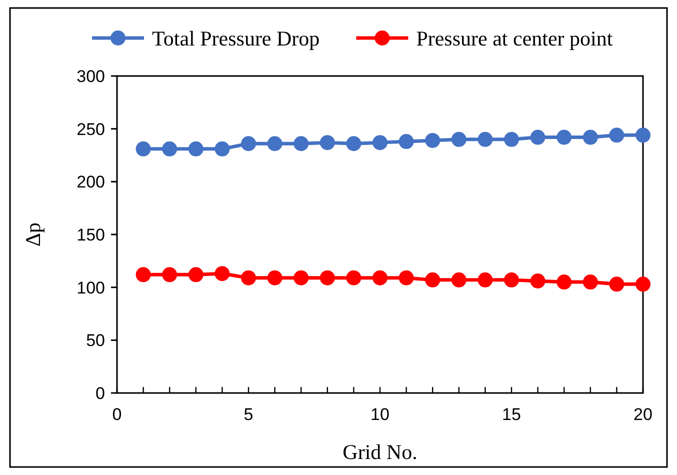 Image resolution: width=677 pixels, height=475 pixels. I want to click on x-tick-label: 10, so click(380, 414).